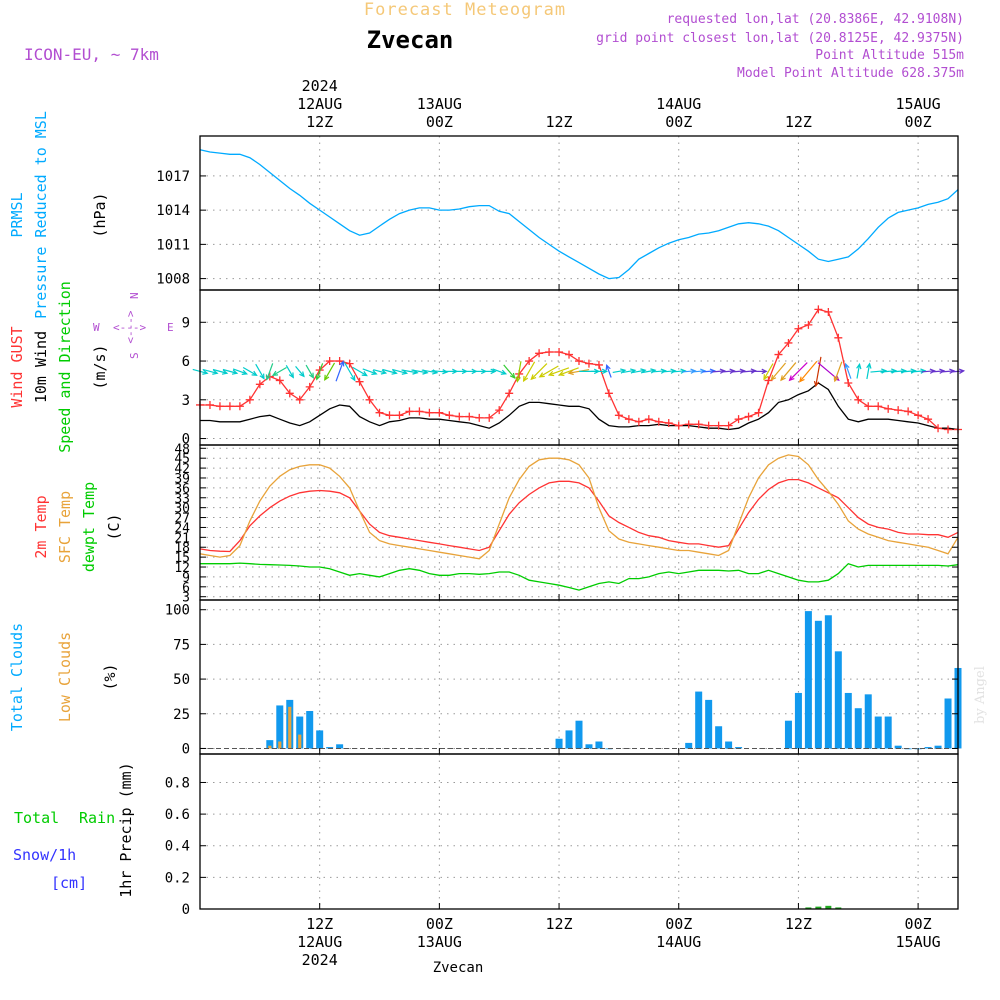  I want to click on precip-ytick-label: 0.2, so click(177, 878).